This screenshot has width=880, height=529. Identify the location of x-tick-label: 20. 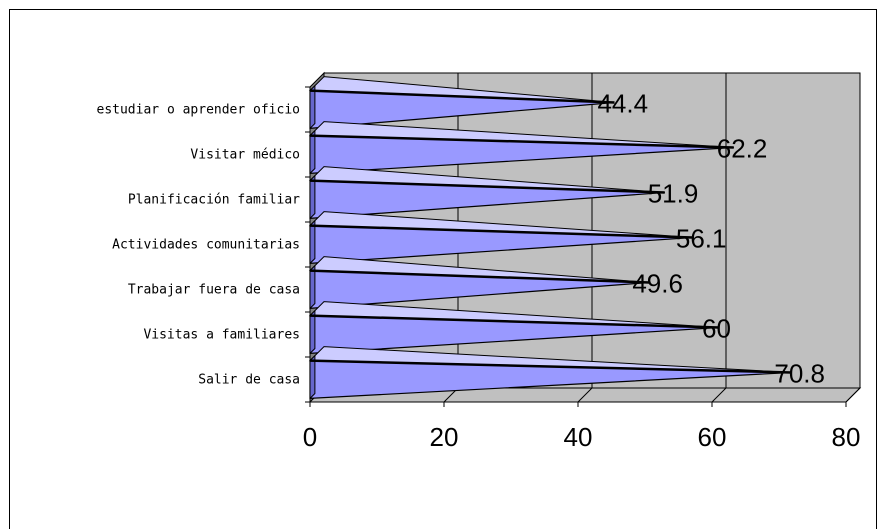
(444, 437).